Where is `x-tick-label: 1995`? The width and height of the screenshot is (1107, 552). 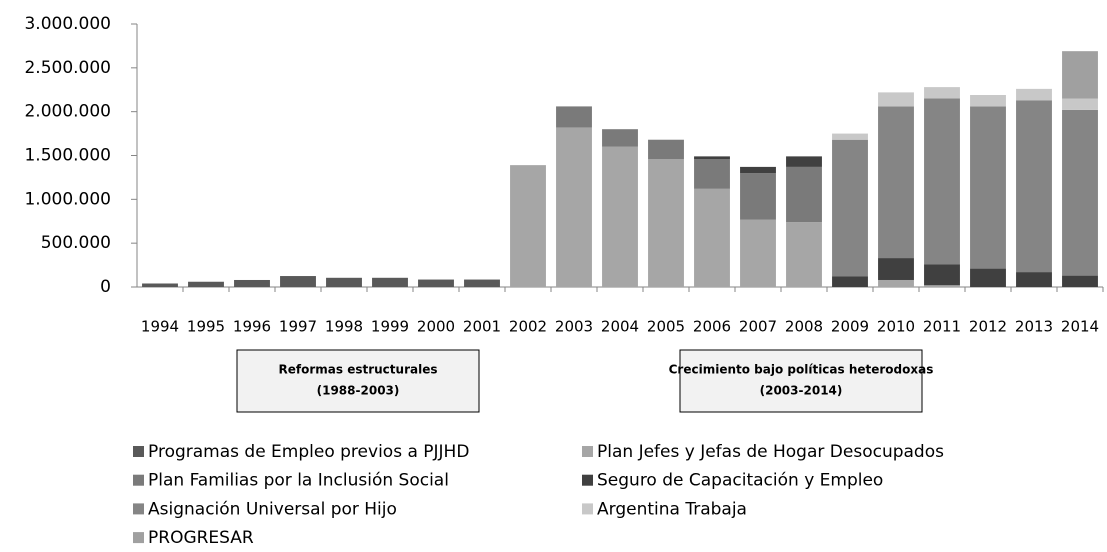 x-tick-label: 1995 is located at coordinates (206, 327).